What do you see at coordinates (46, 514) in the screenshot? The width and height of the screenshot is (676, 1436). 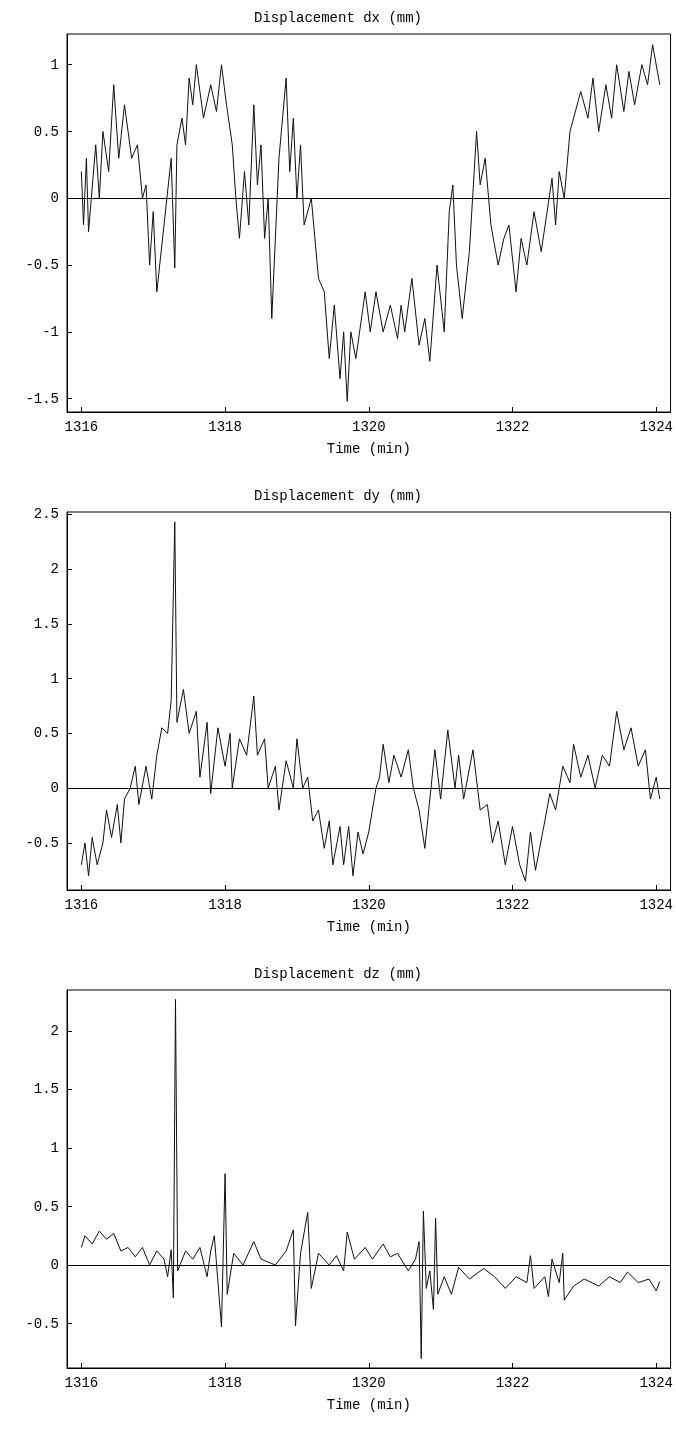 I see `y-tick-label: 2.5` at bounding box center [46, 514].